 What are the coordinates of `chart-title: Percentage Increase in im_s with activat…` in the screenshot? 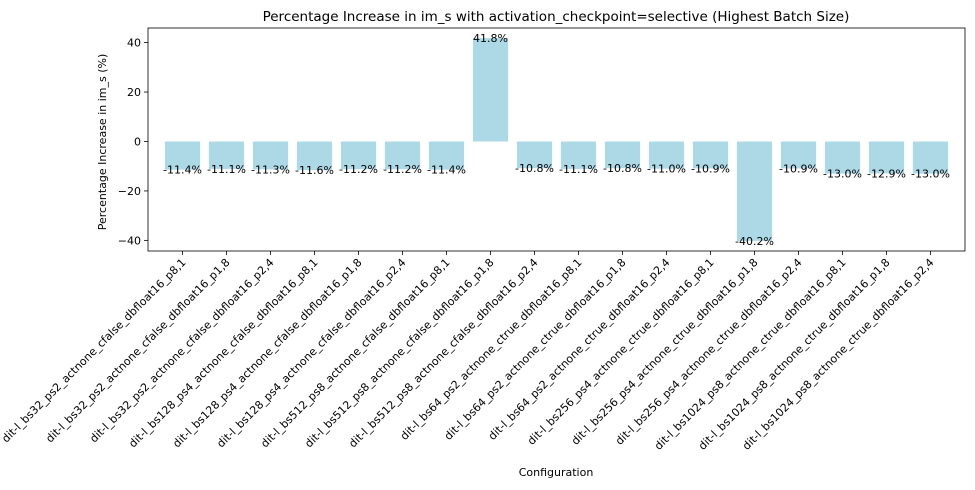 It's located at (556, 17).